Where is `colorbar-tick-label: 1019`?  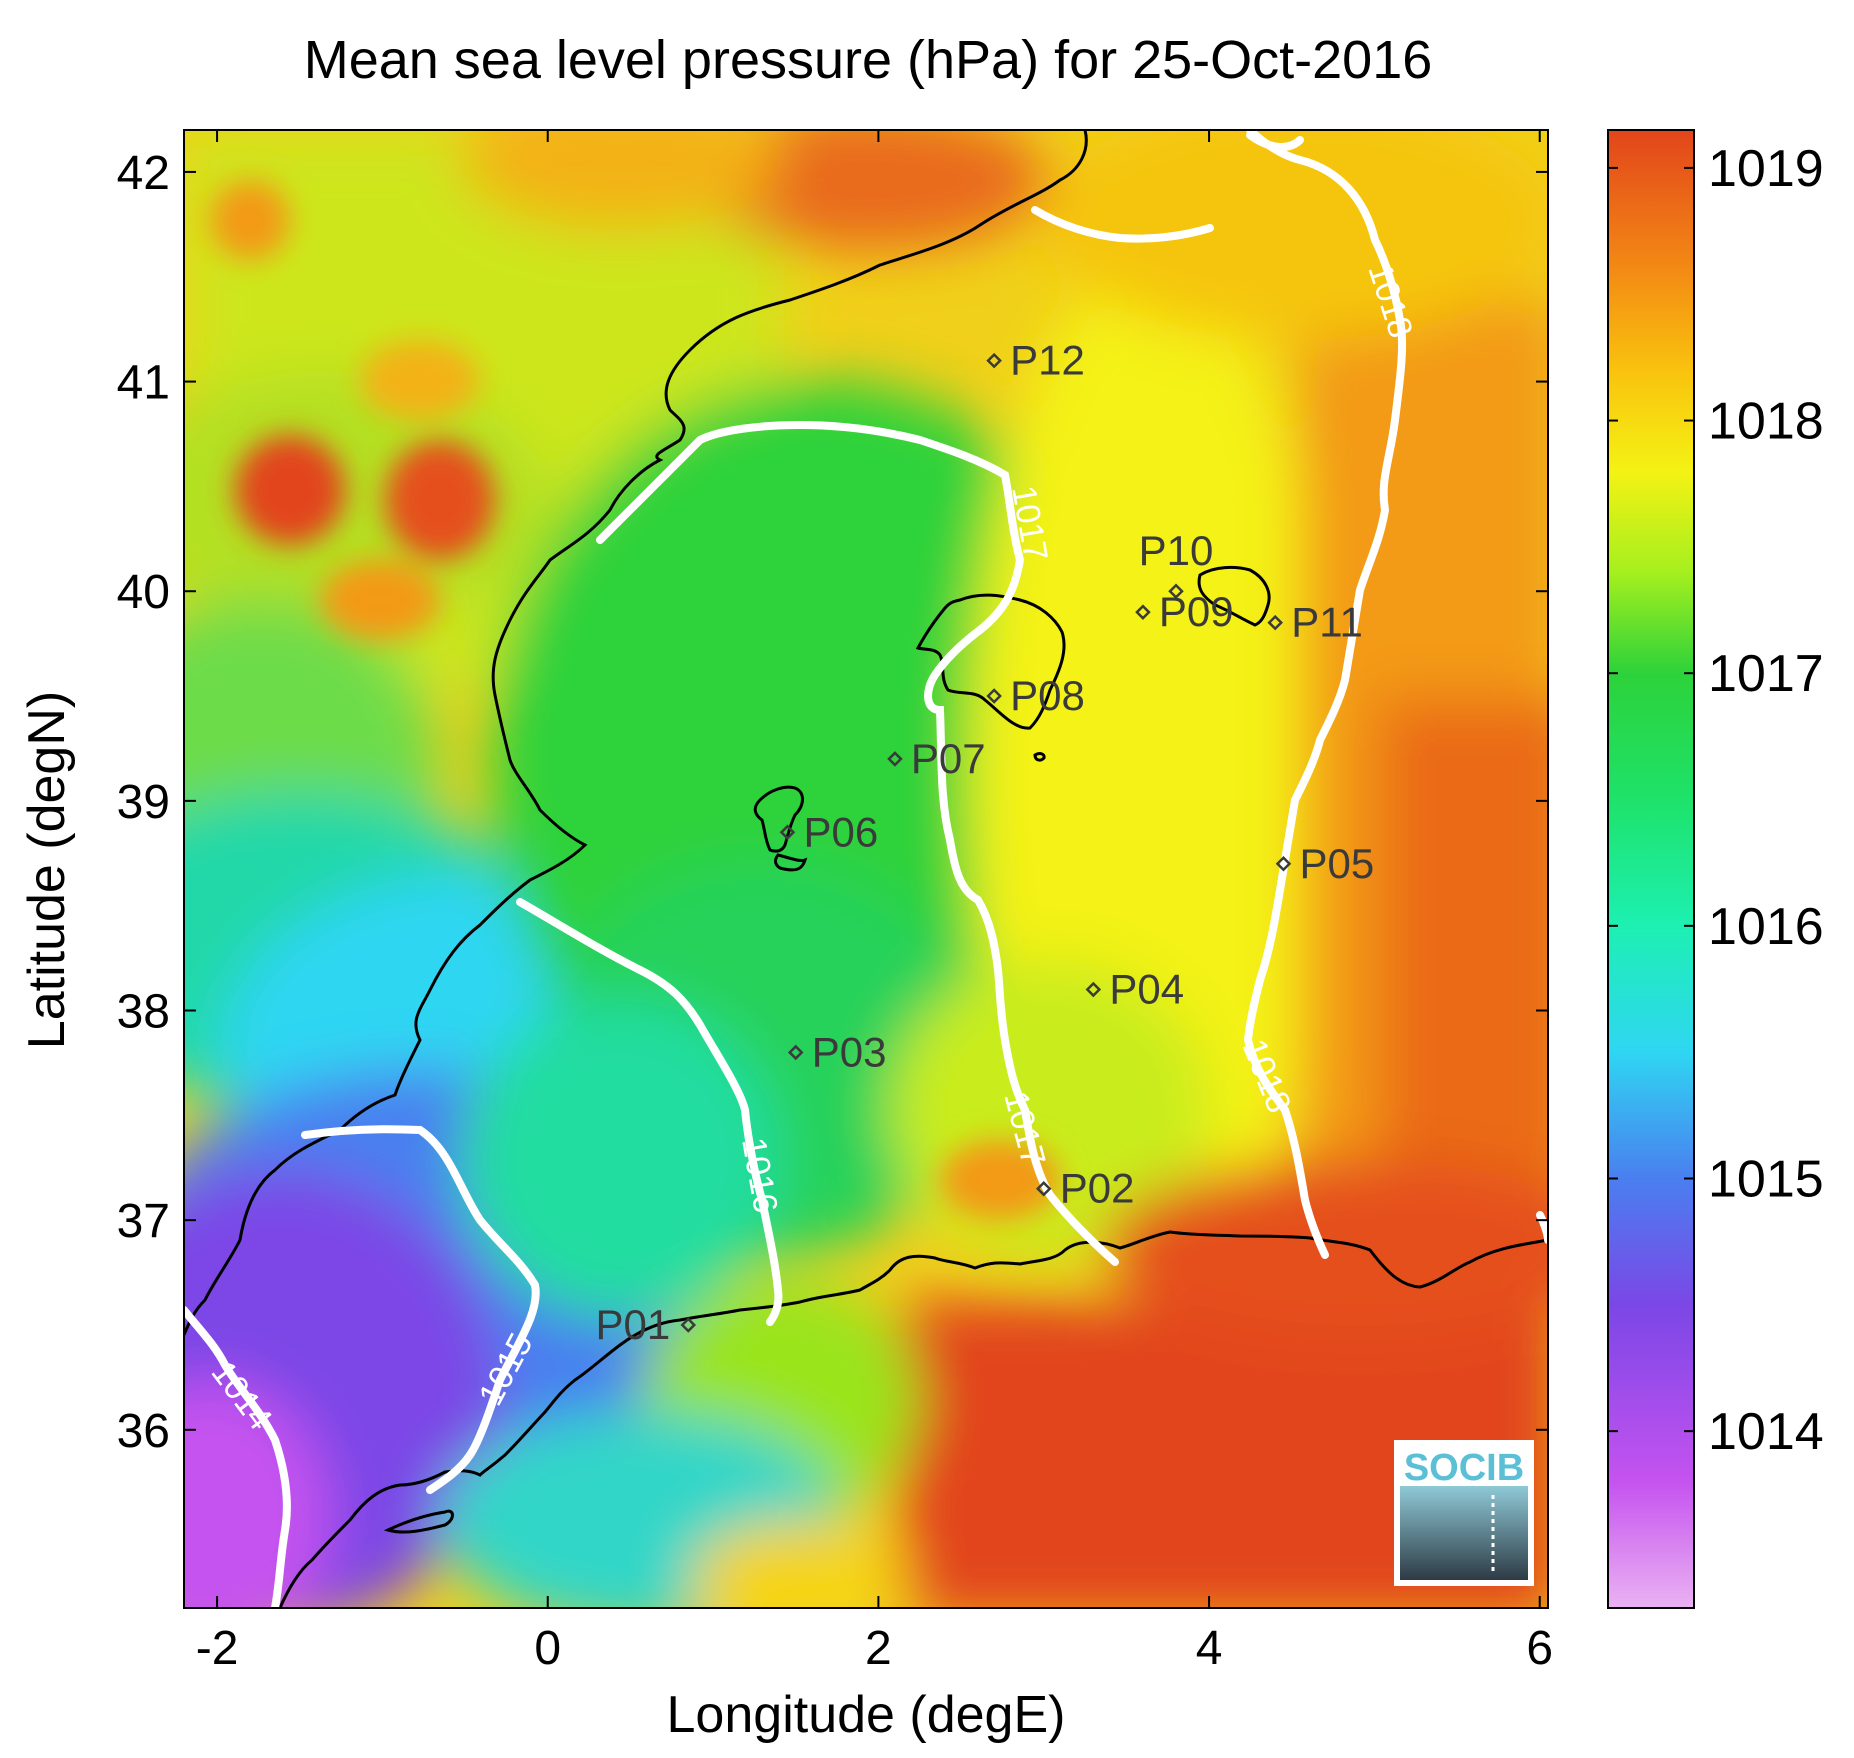
colorbar-tick-label: 1019 is located at coordinates (1766, 169).